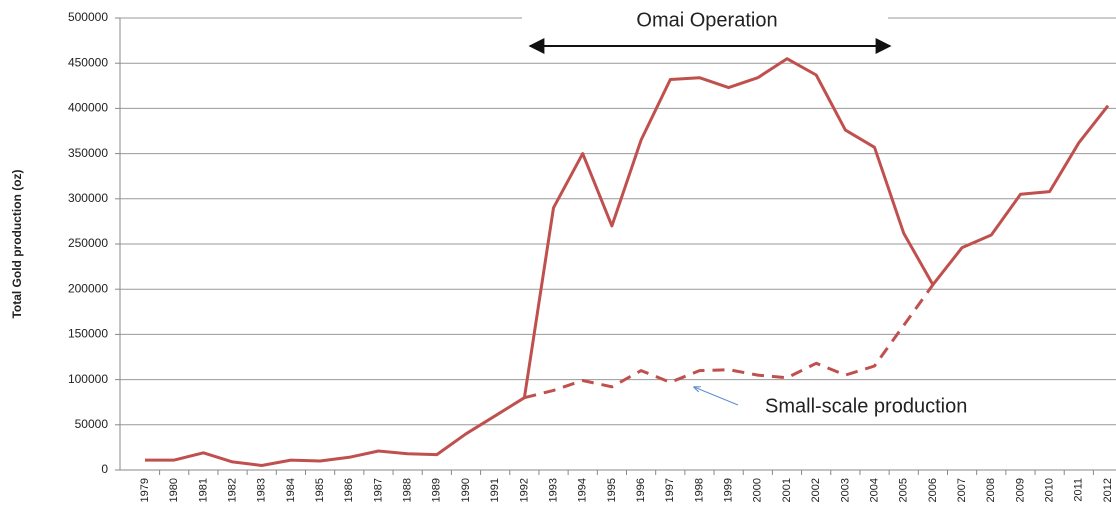 This screenshot has width=1116, height=514. Describe the element at coordinates (991, 490) in the screenshot. I see `x-tick-label: 2008` at that location.